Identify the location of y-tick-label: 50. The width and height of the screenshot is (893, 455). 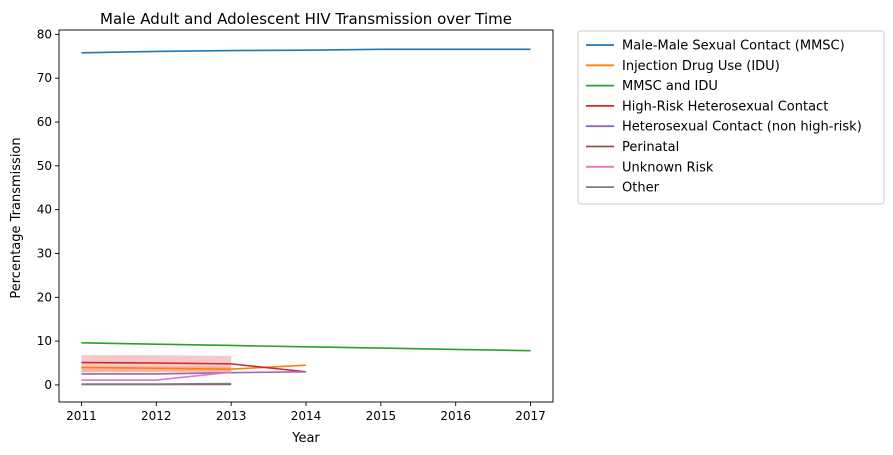
(44, 166).